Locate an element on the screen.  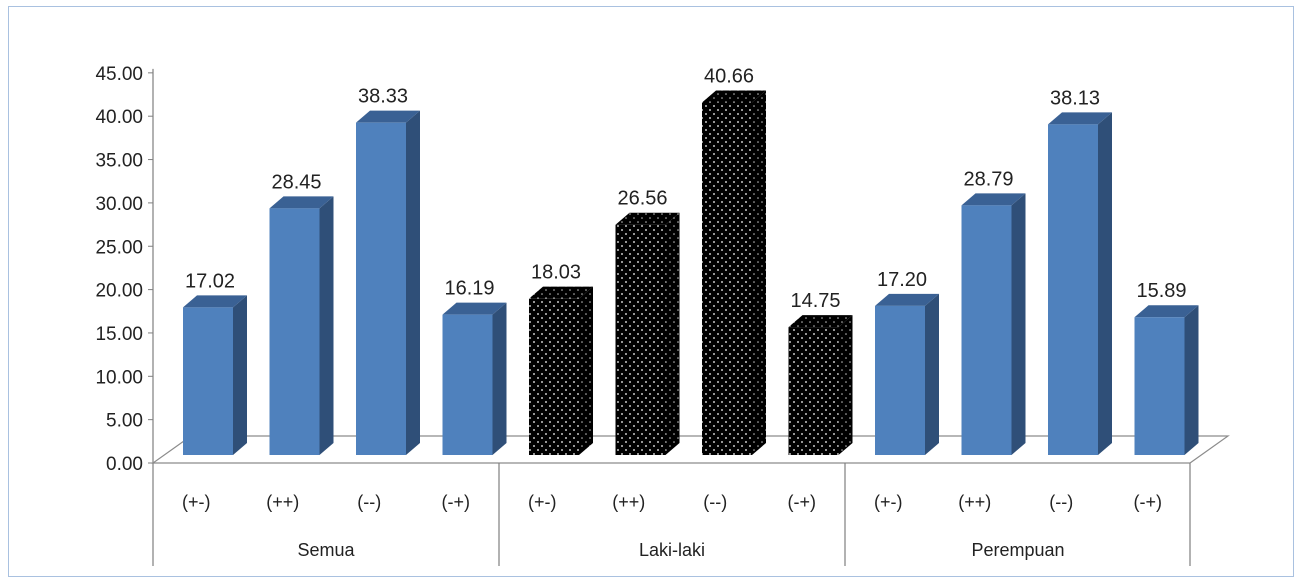
y-tick-label: 30.00 is located at coordinates (119, 204).